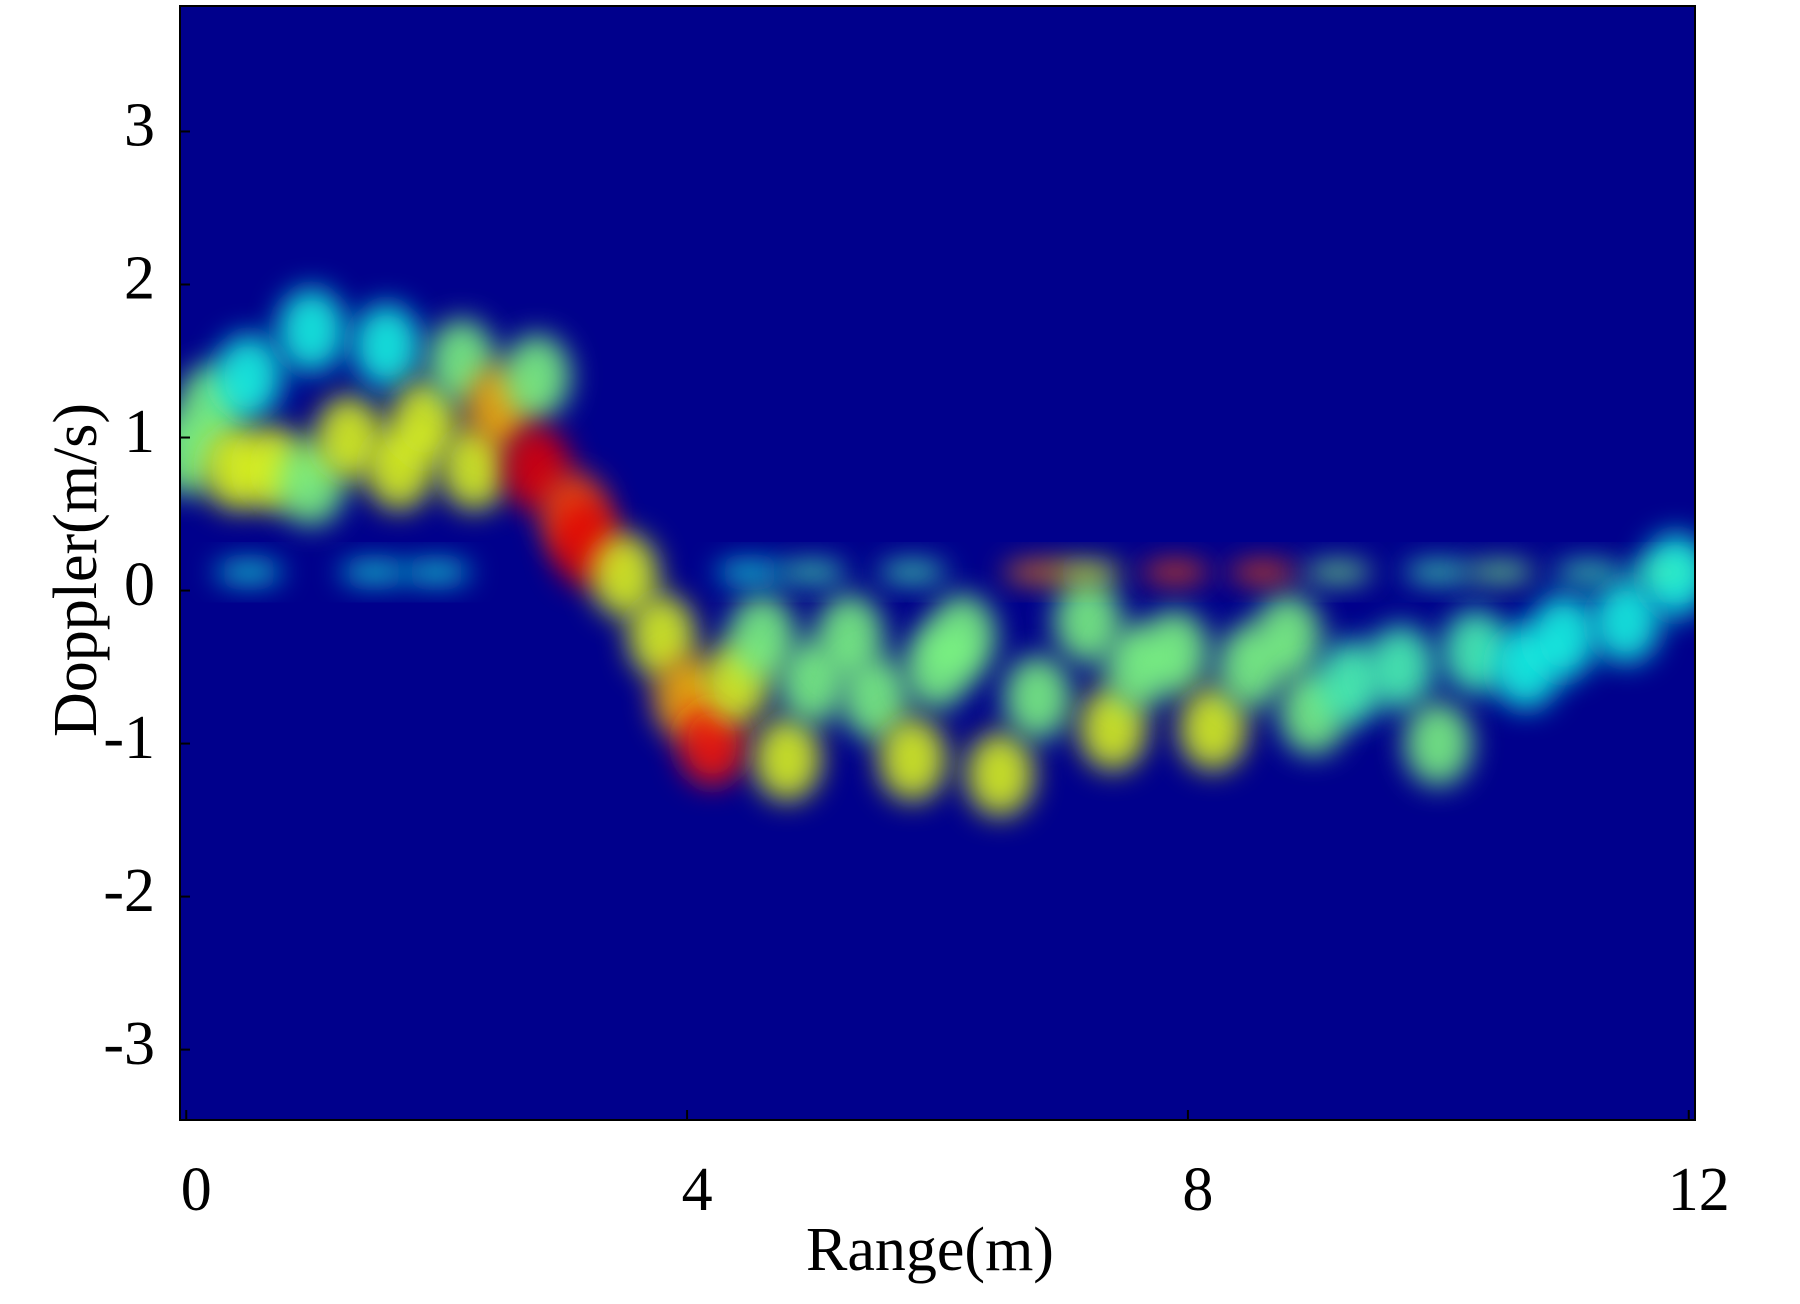  What do you see at coordinates (196, 1190) in the screenshot?
I see `x-tick-label: 0` at bounding box center [196, 1190].